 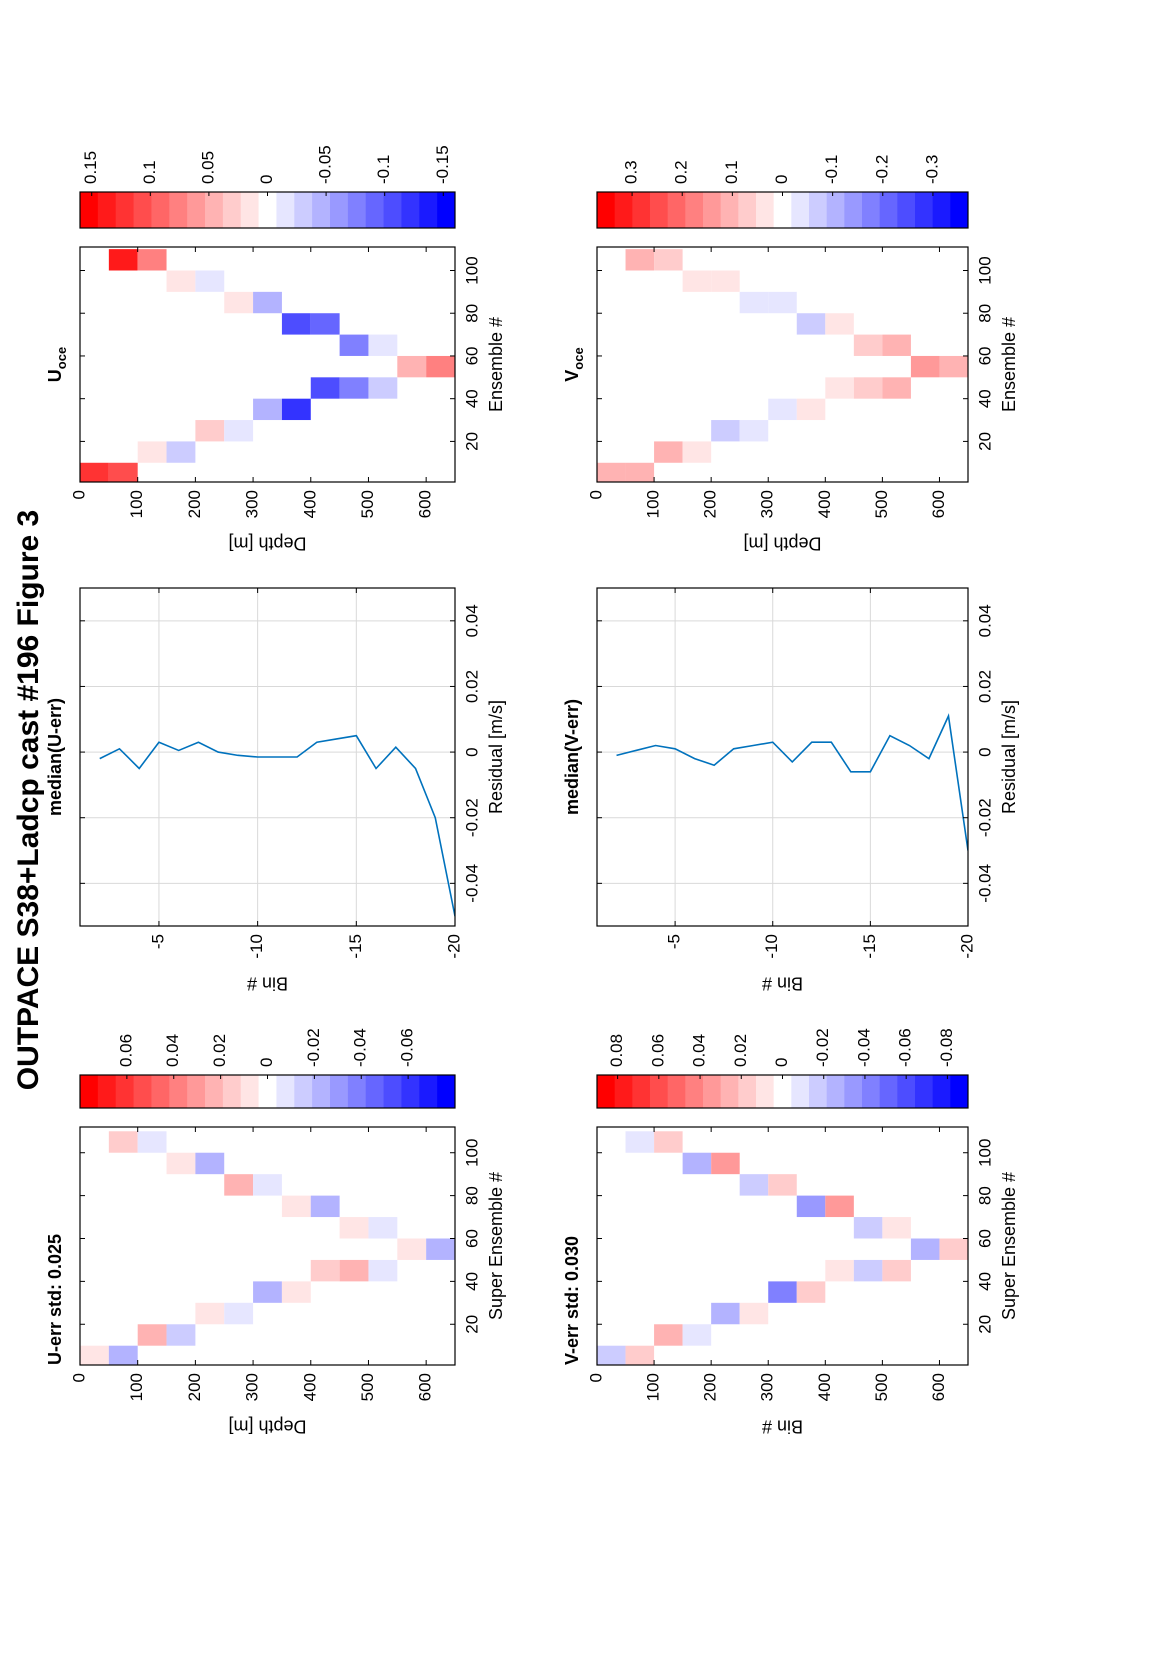 I want to click on panel-title: median(U-err), so click(x=55, y=757).